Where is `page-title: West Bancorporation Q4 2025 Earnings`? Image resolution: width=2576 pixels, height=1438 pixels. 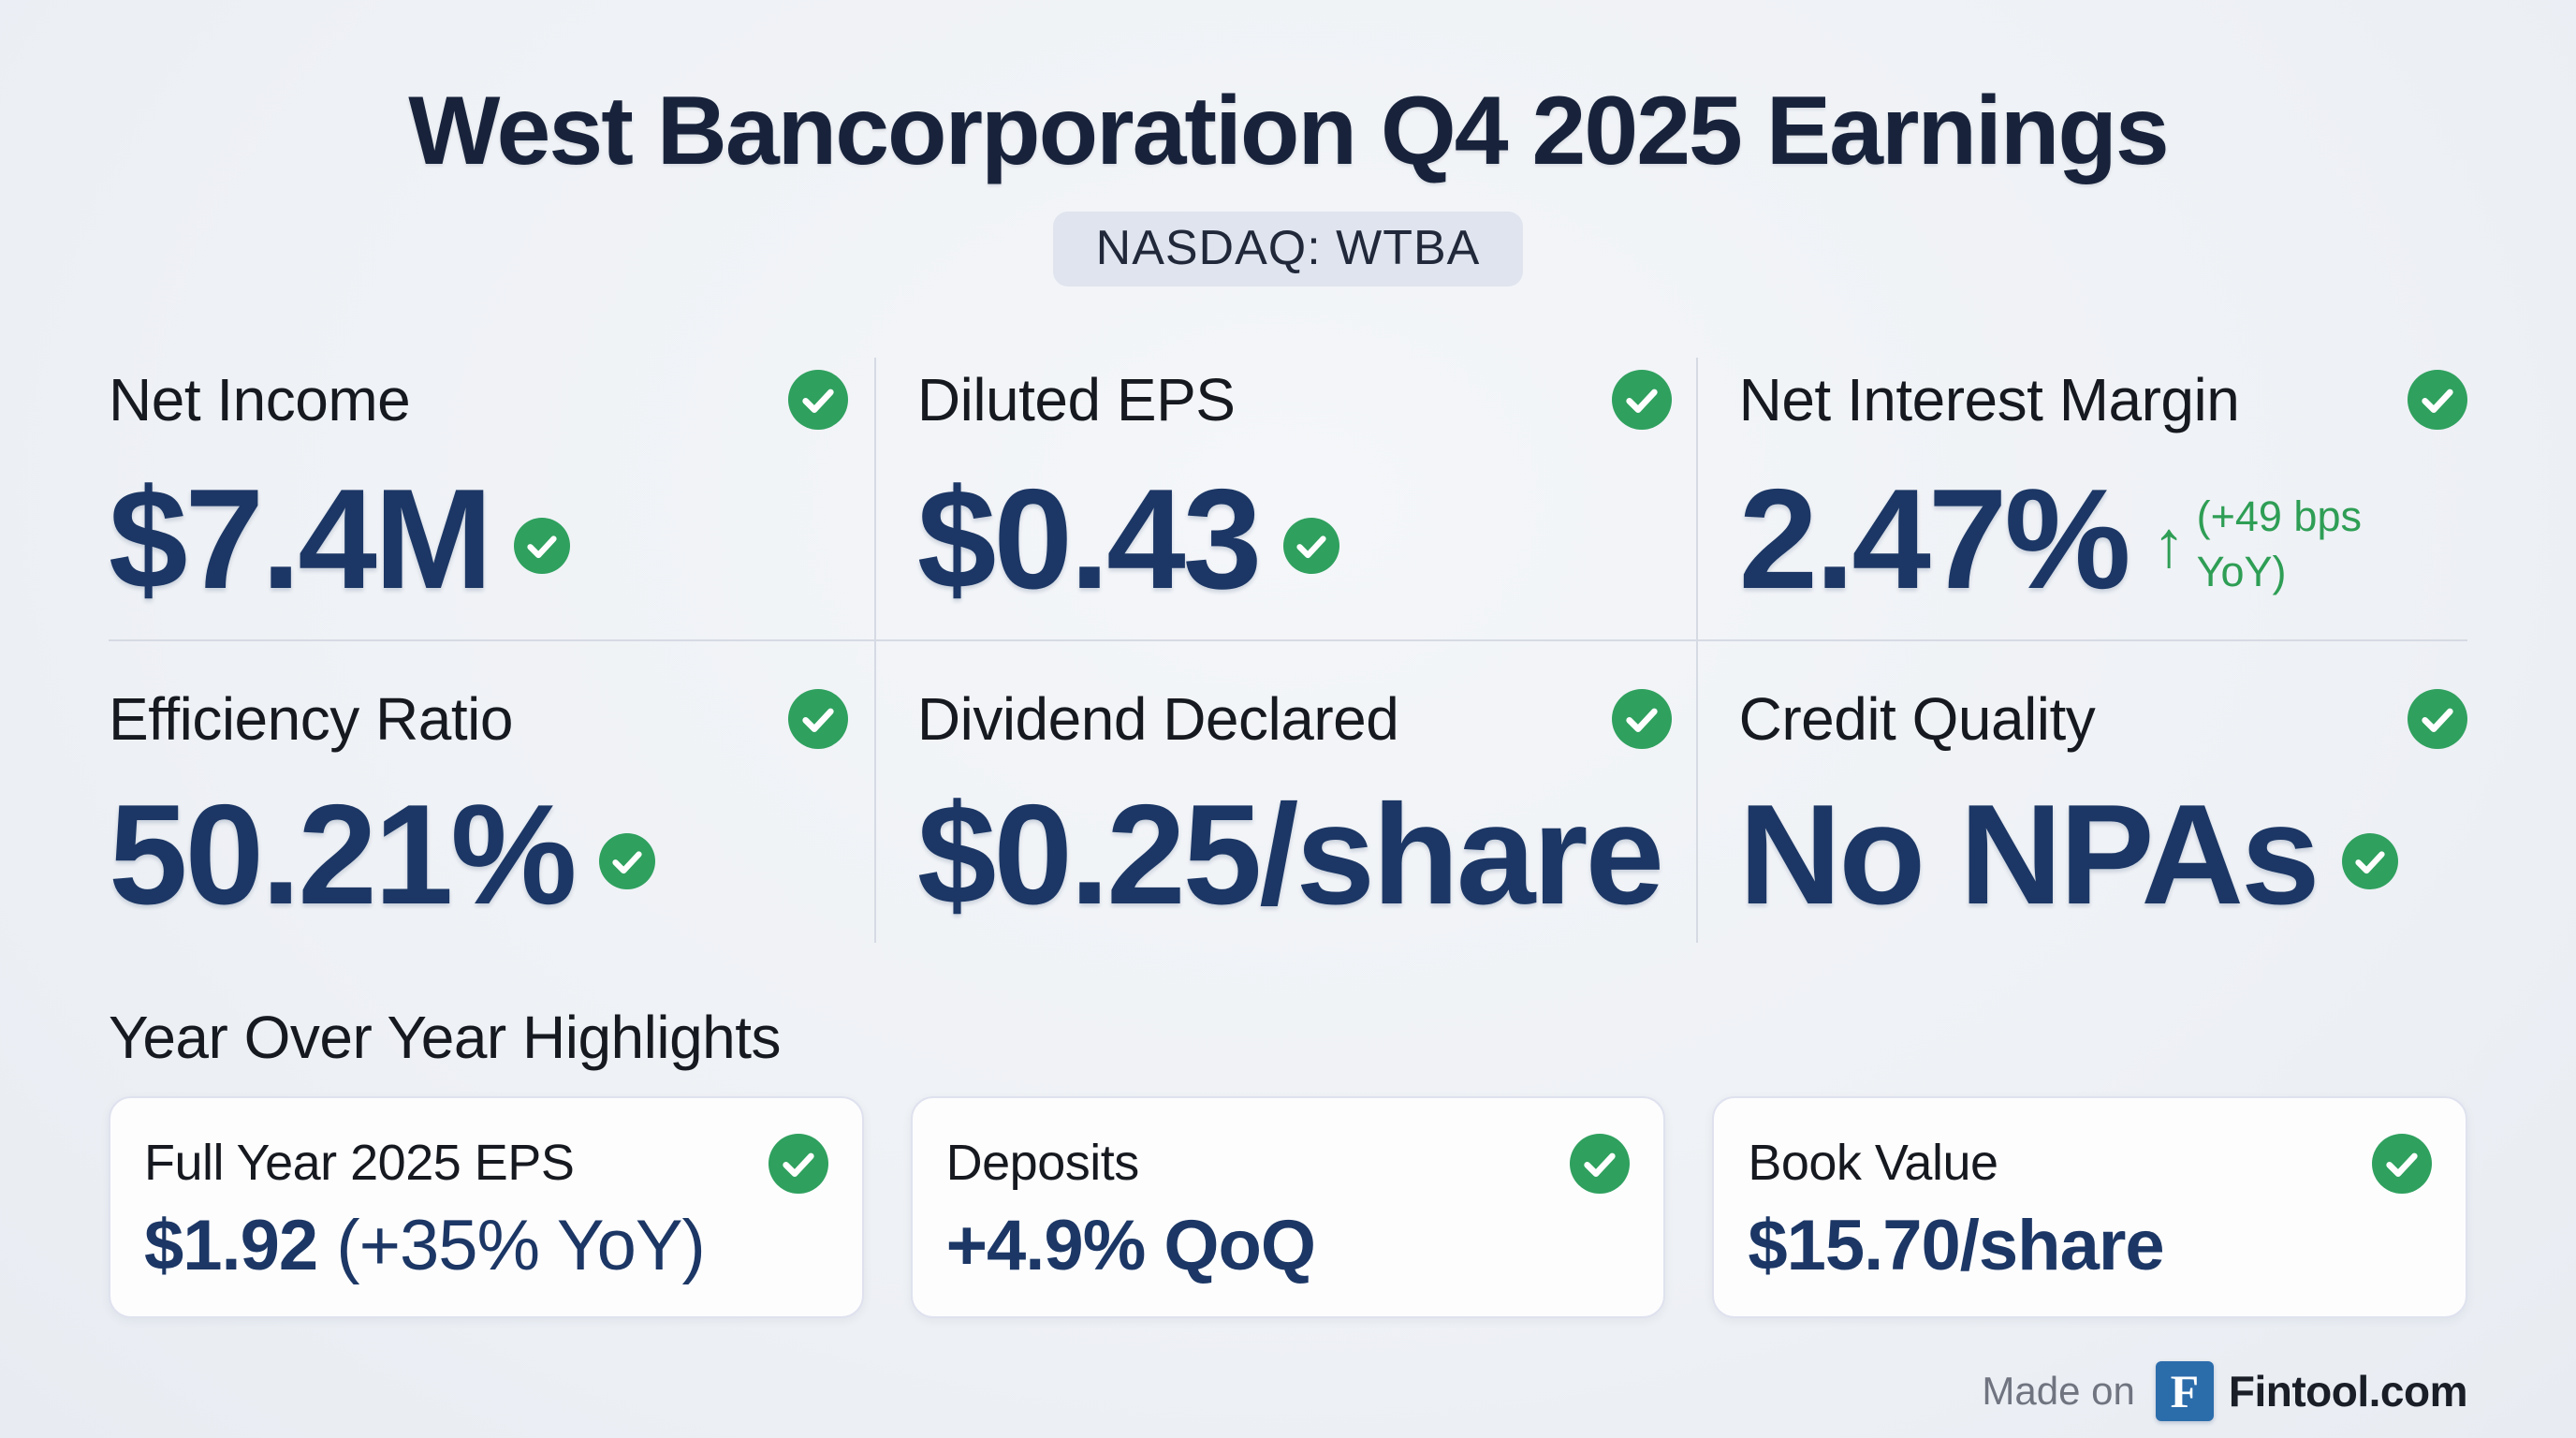
page-title: West Bancorporation Q4 2025 Earnings is located at coordinates (1289, 131).